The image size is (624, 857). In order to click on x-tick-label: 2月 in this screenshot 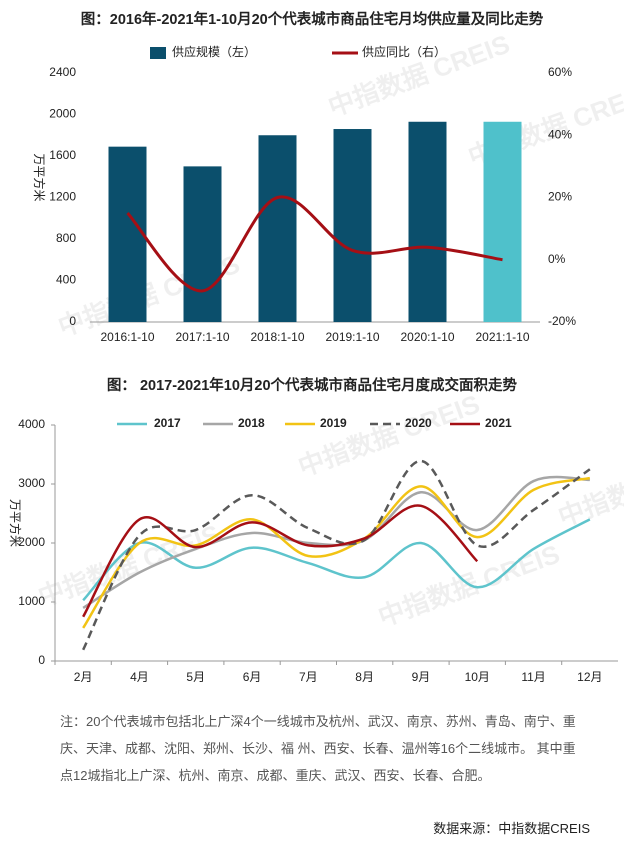, I will do `click(83, 677)`.